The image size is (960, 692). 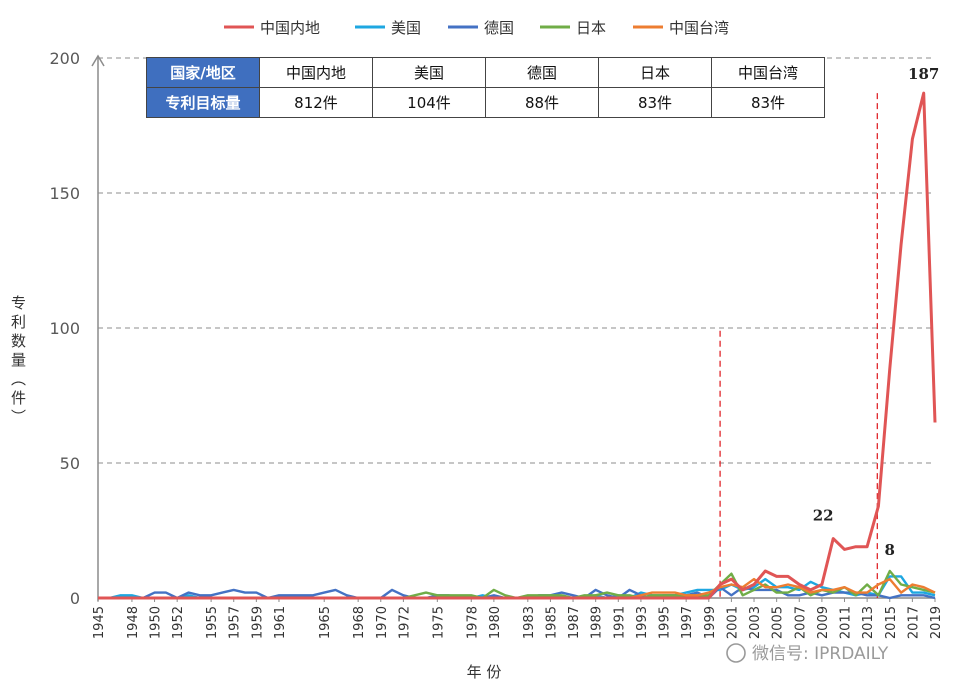 I want to click on x-tick-label: 1968, so click(x=359, y=622).